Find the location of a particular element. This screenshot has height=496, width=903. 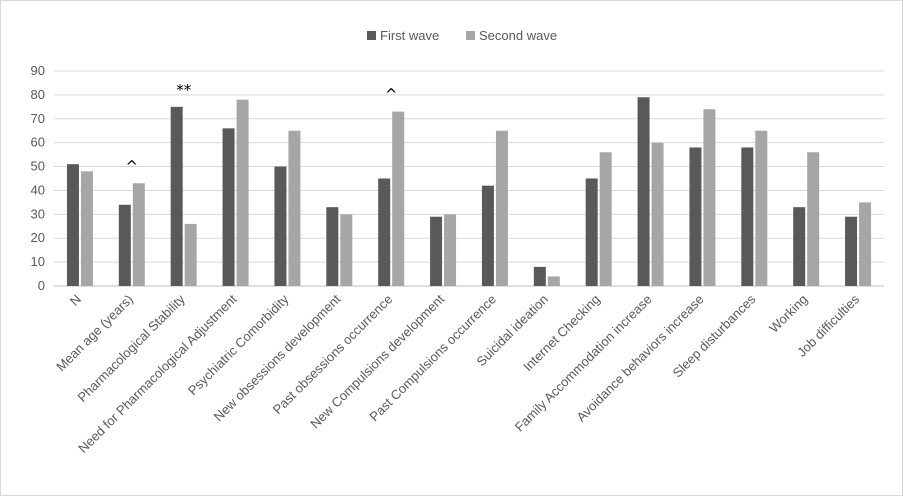

significance-annotation: ** is located at coordinates (184, 90).